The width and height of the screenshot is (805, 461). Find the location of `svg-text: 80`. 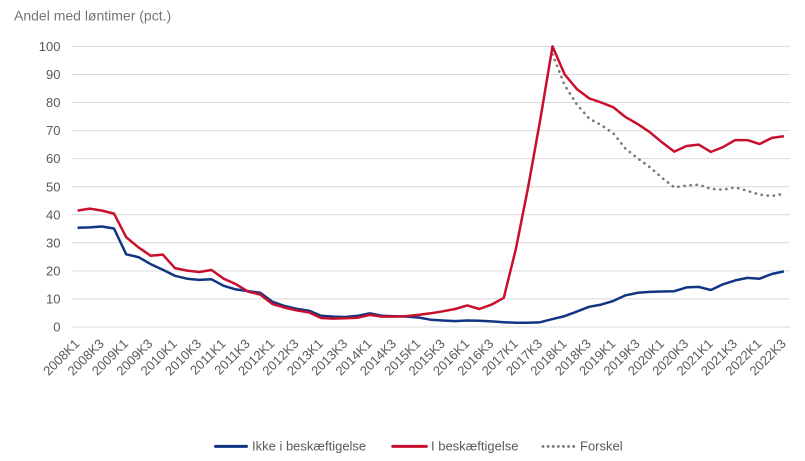

svg-text: 80 is located at coordinates (53, 102).